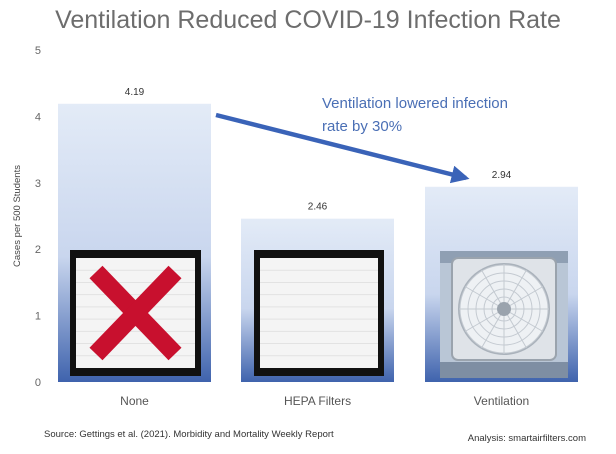 This screenshot has width=616, height=454. I want to click on trend-arrow, so click(342, 148).